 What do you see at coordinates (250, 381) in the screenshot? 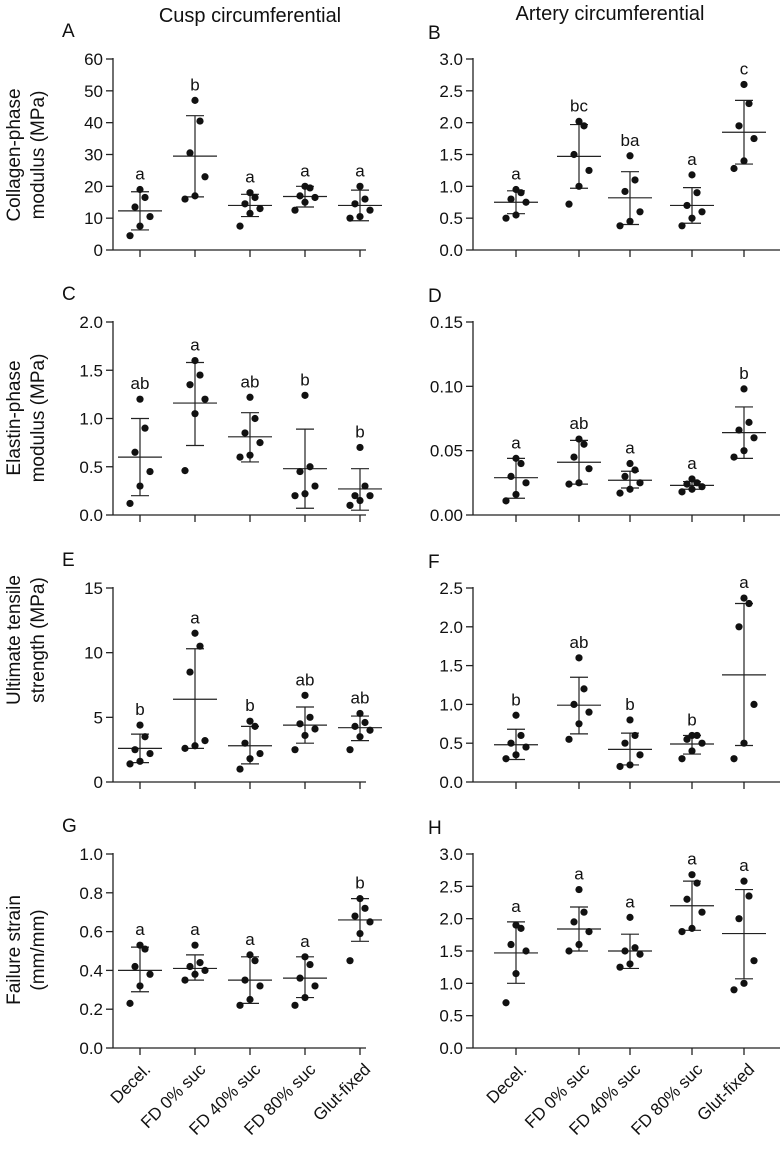
I see `significance-letter: ab` at bounding box center [250, 381].